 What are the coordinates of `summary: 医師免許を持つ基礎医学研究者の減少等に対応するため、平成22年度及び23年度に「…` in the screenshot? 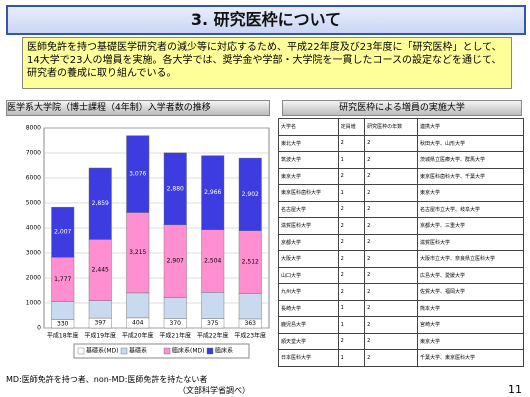 It's located at (267, 63).